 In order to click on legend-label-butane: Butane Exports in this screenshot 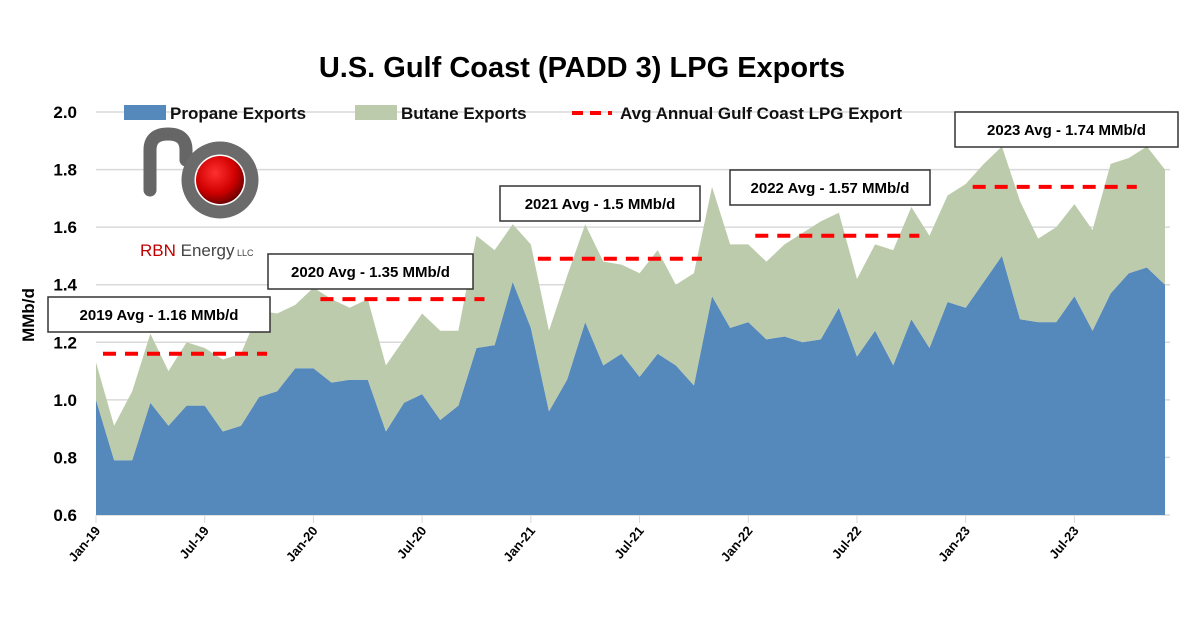, I will do `click(464, 113)`.